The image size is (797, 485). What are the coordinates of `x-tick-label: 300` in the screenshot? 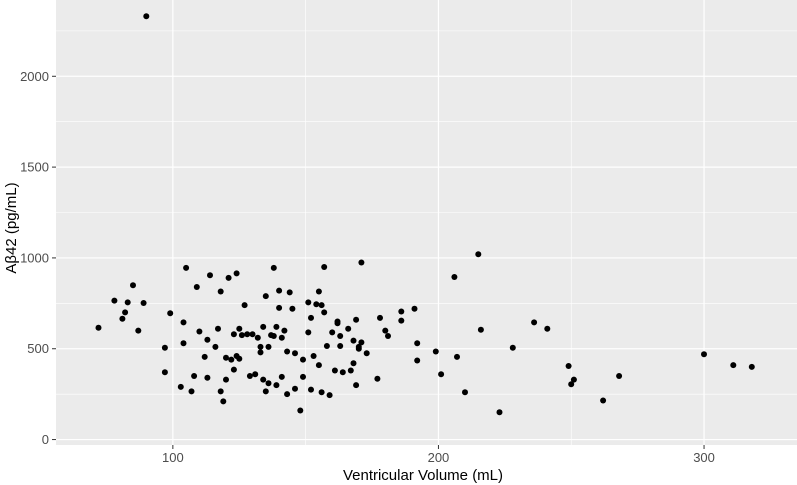 It's located at (704, 457).